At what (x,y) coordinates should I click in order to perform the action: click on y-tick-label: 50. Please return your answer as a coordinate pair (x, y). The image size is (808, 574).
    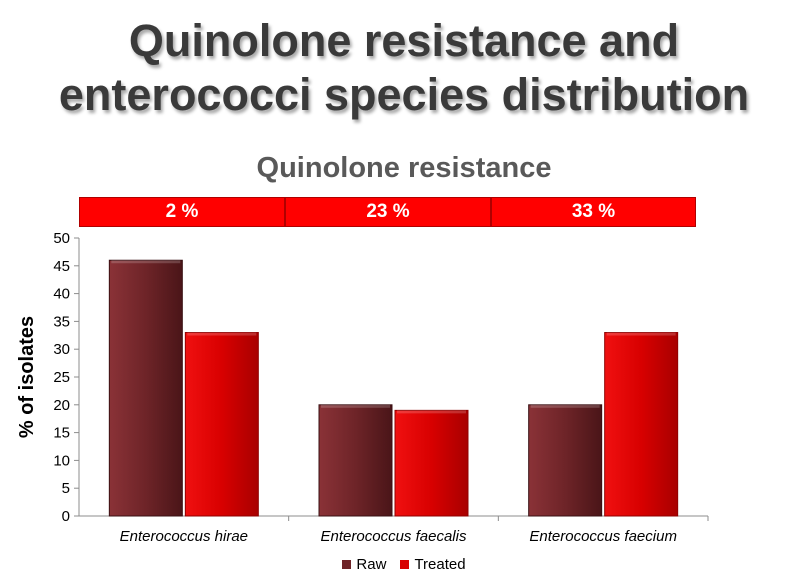
    Looking at the image, I should click on (61, 238).